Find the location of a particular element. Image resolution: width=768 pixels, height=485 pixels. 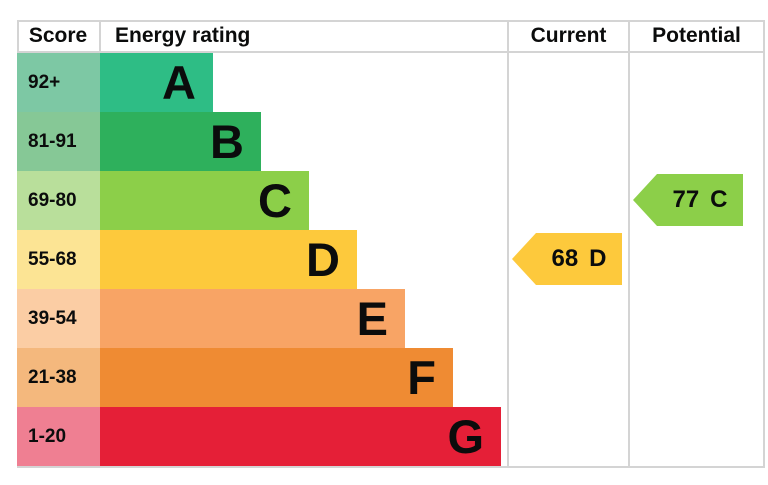

band-letter-d: D is located at coordinates (323, 259).